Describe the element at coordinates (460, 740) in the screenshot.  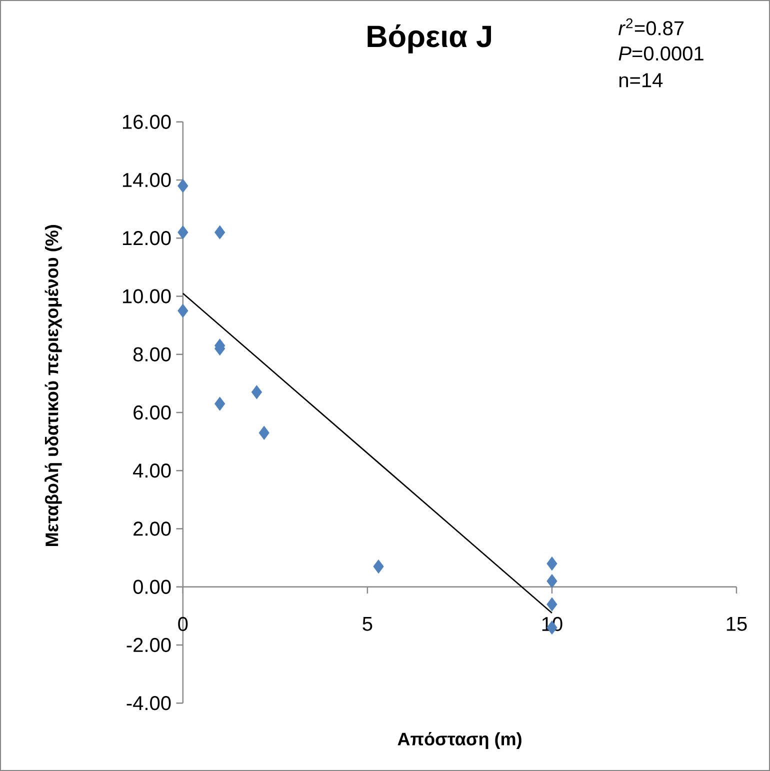
I see `x-axis-title: Απόσταση (m)` at that location.